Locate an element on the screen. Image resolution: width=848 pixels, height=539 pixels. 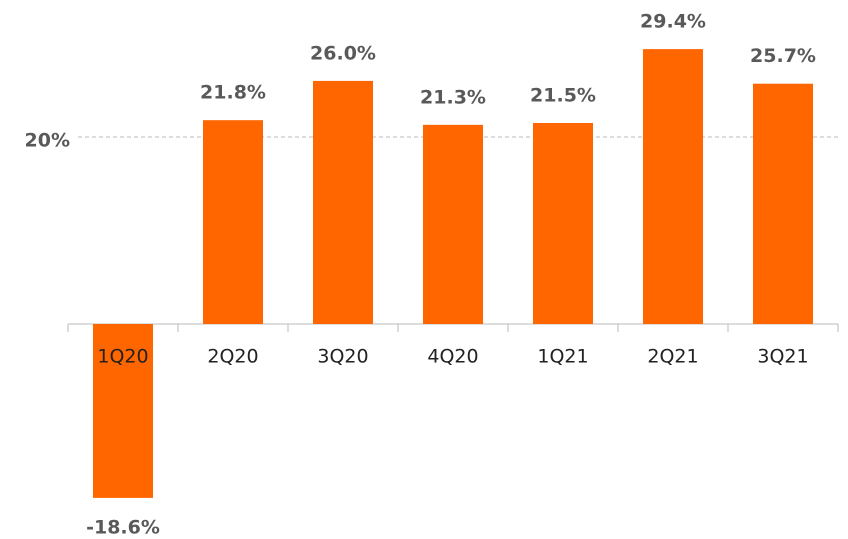
value-label: 29.4% is located at coordinates (673, 22).